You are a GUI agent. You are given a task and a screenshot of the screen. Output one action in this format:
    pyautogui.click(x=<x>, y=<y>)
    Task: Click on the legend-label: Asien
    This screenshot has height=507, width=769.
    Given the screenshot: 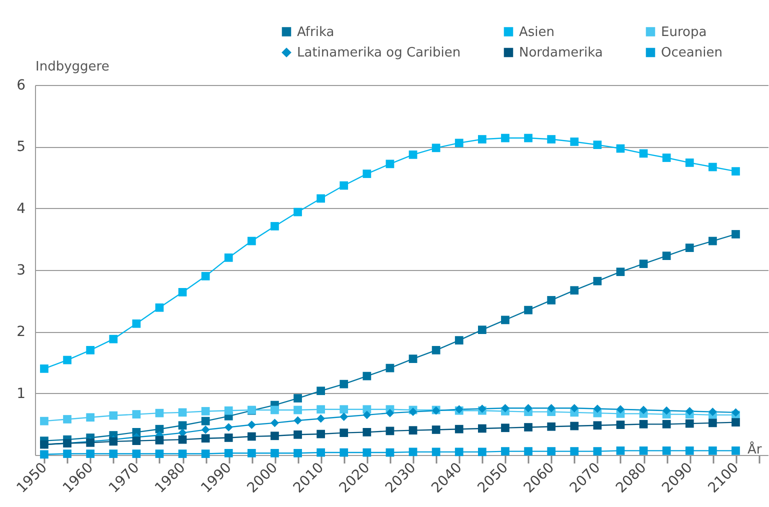 What is the action you would take?
    pyautogui.click(x=537, y=32)
    